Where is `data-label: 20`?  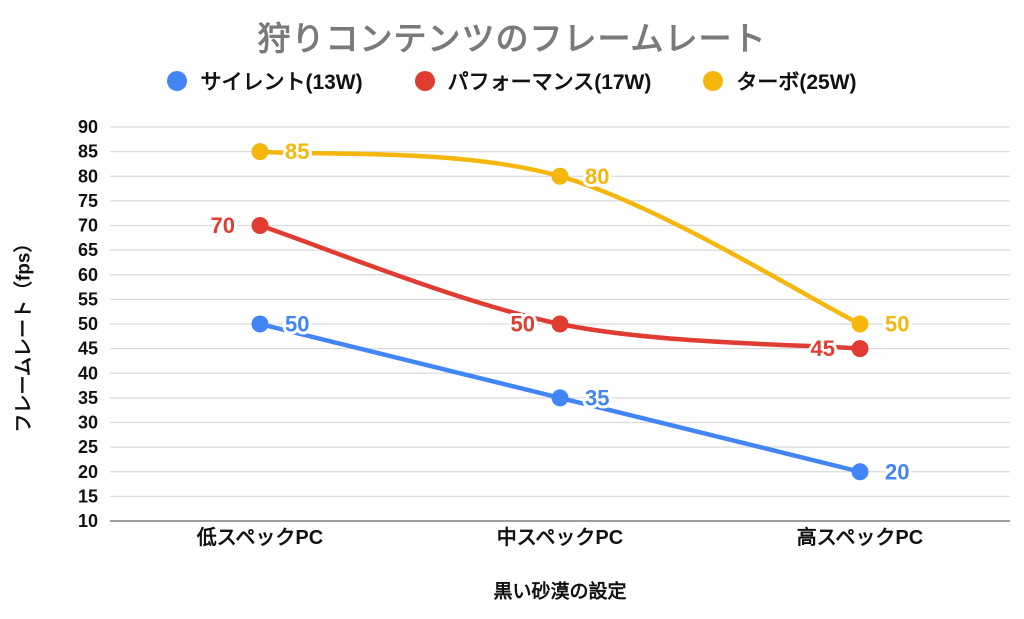
data-label: 20 is located at coordinates (897, 471).